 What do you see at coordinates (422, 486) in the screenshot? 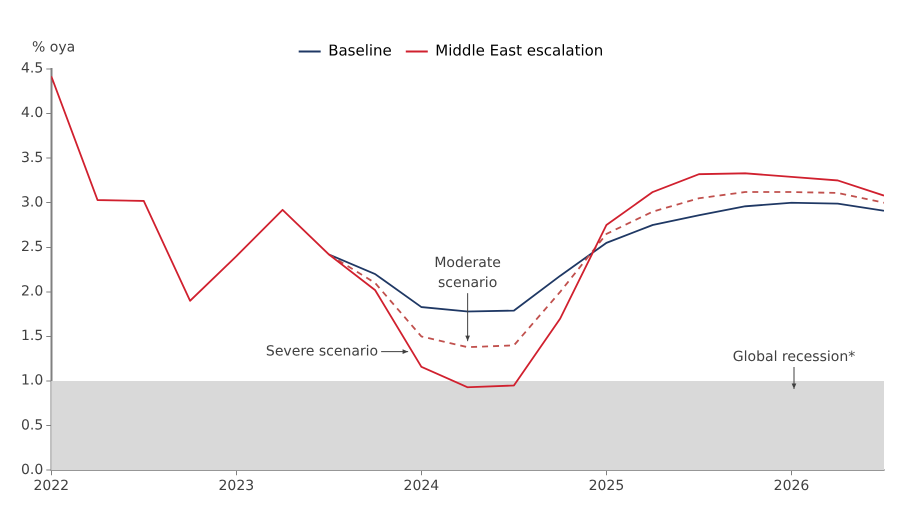
I see `x-tick-label: 2024` at bounding box center [422, 486].